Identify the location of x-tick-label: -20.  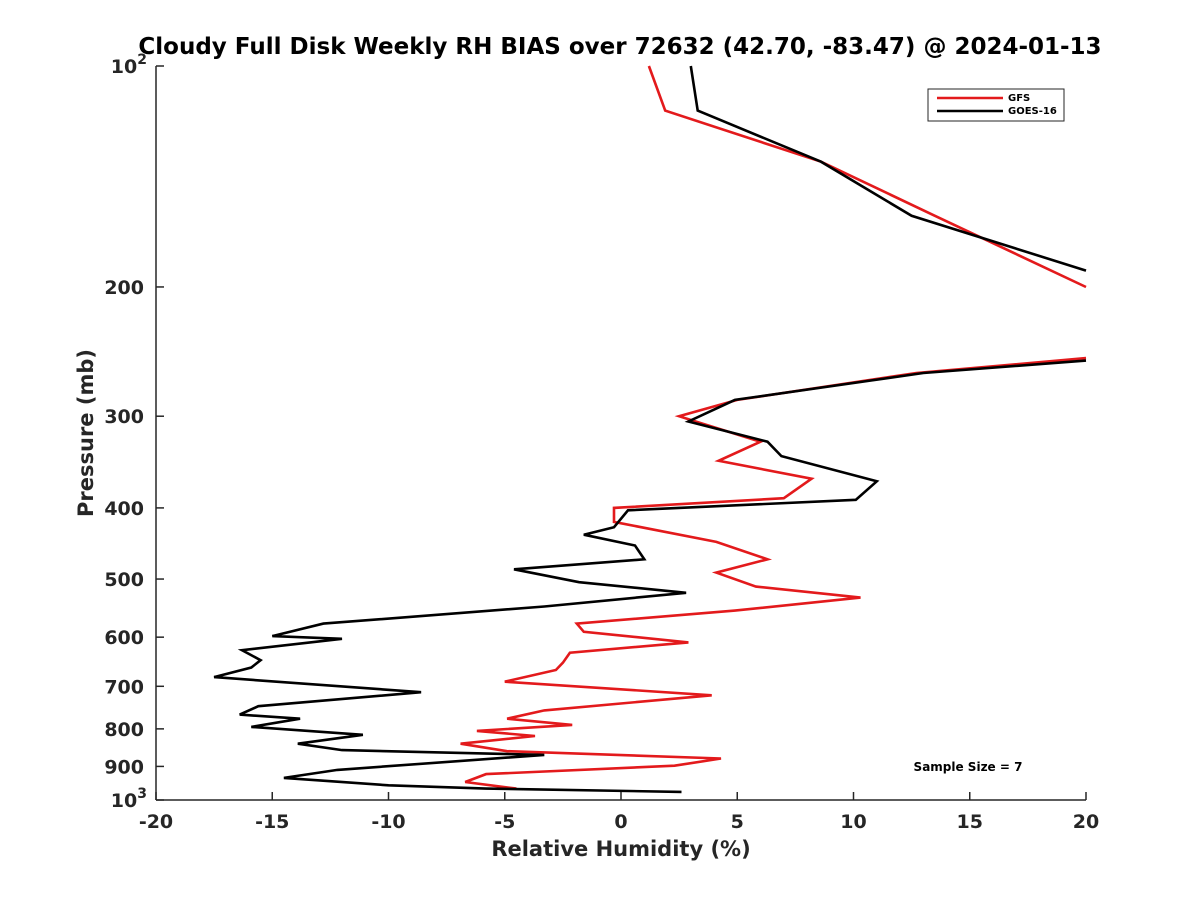
(156, 822).